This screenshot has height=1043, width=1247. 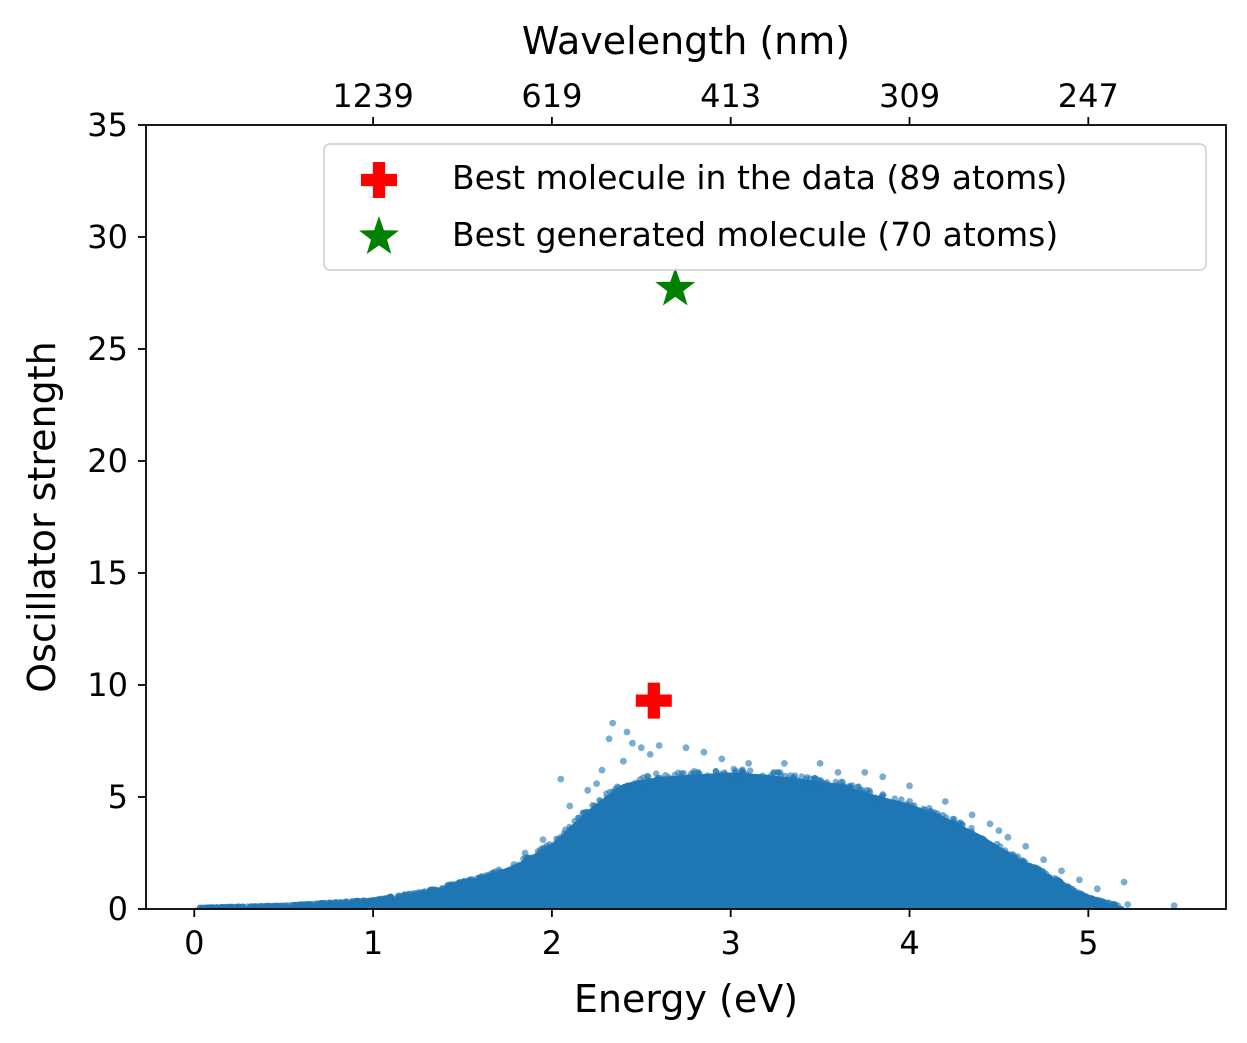 What do you see at coordinates (118, 909) in the screenshot?
I see `y-tick-label: 0` at bounding box center [118, 909].